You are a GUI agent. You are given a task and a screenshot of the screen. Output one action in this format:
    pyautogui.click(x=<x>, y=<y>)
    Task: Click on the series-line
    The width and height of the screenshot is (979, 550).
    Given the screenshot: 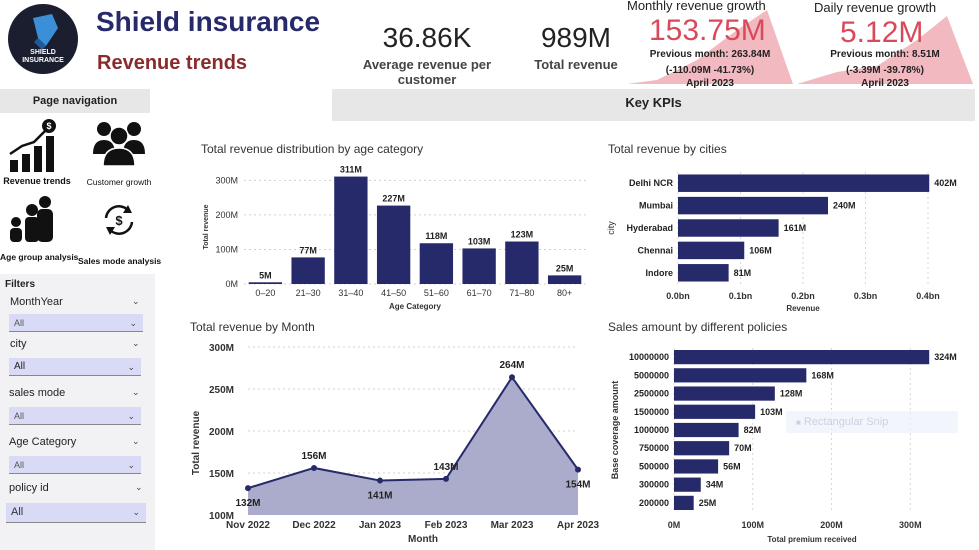 What is the action you would take?
    pyautogui.click(x=413, y=432)
    